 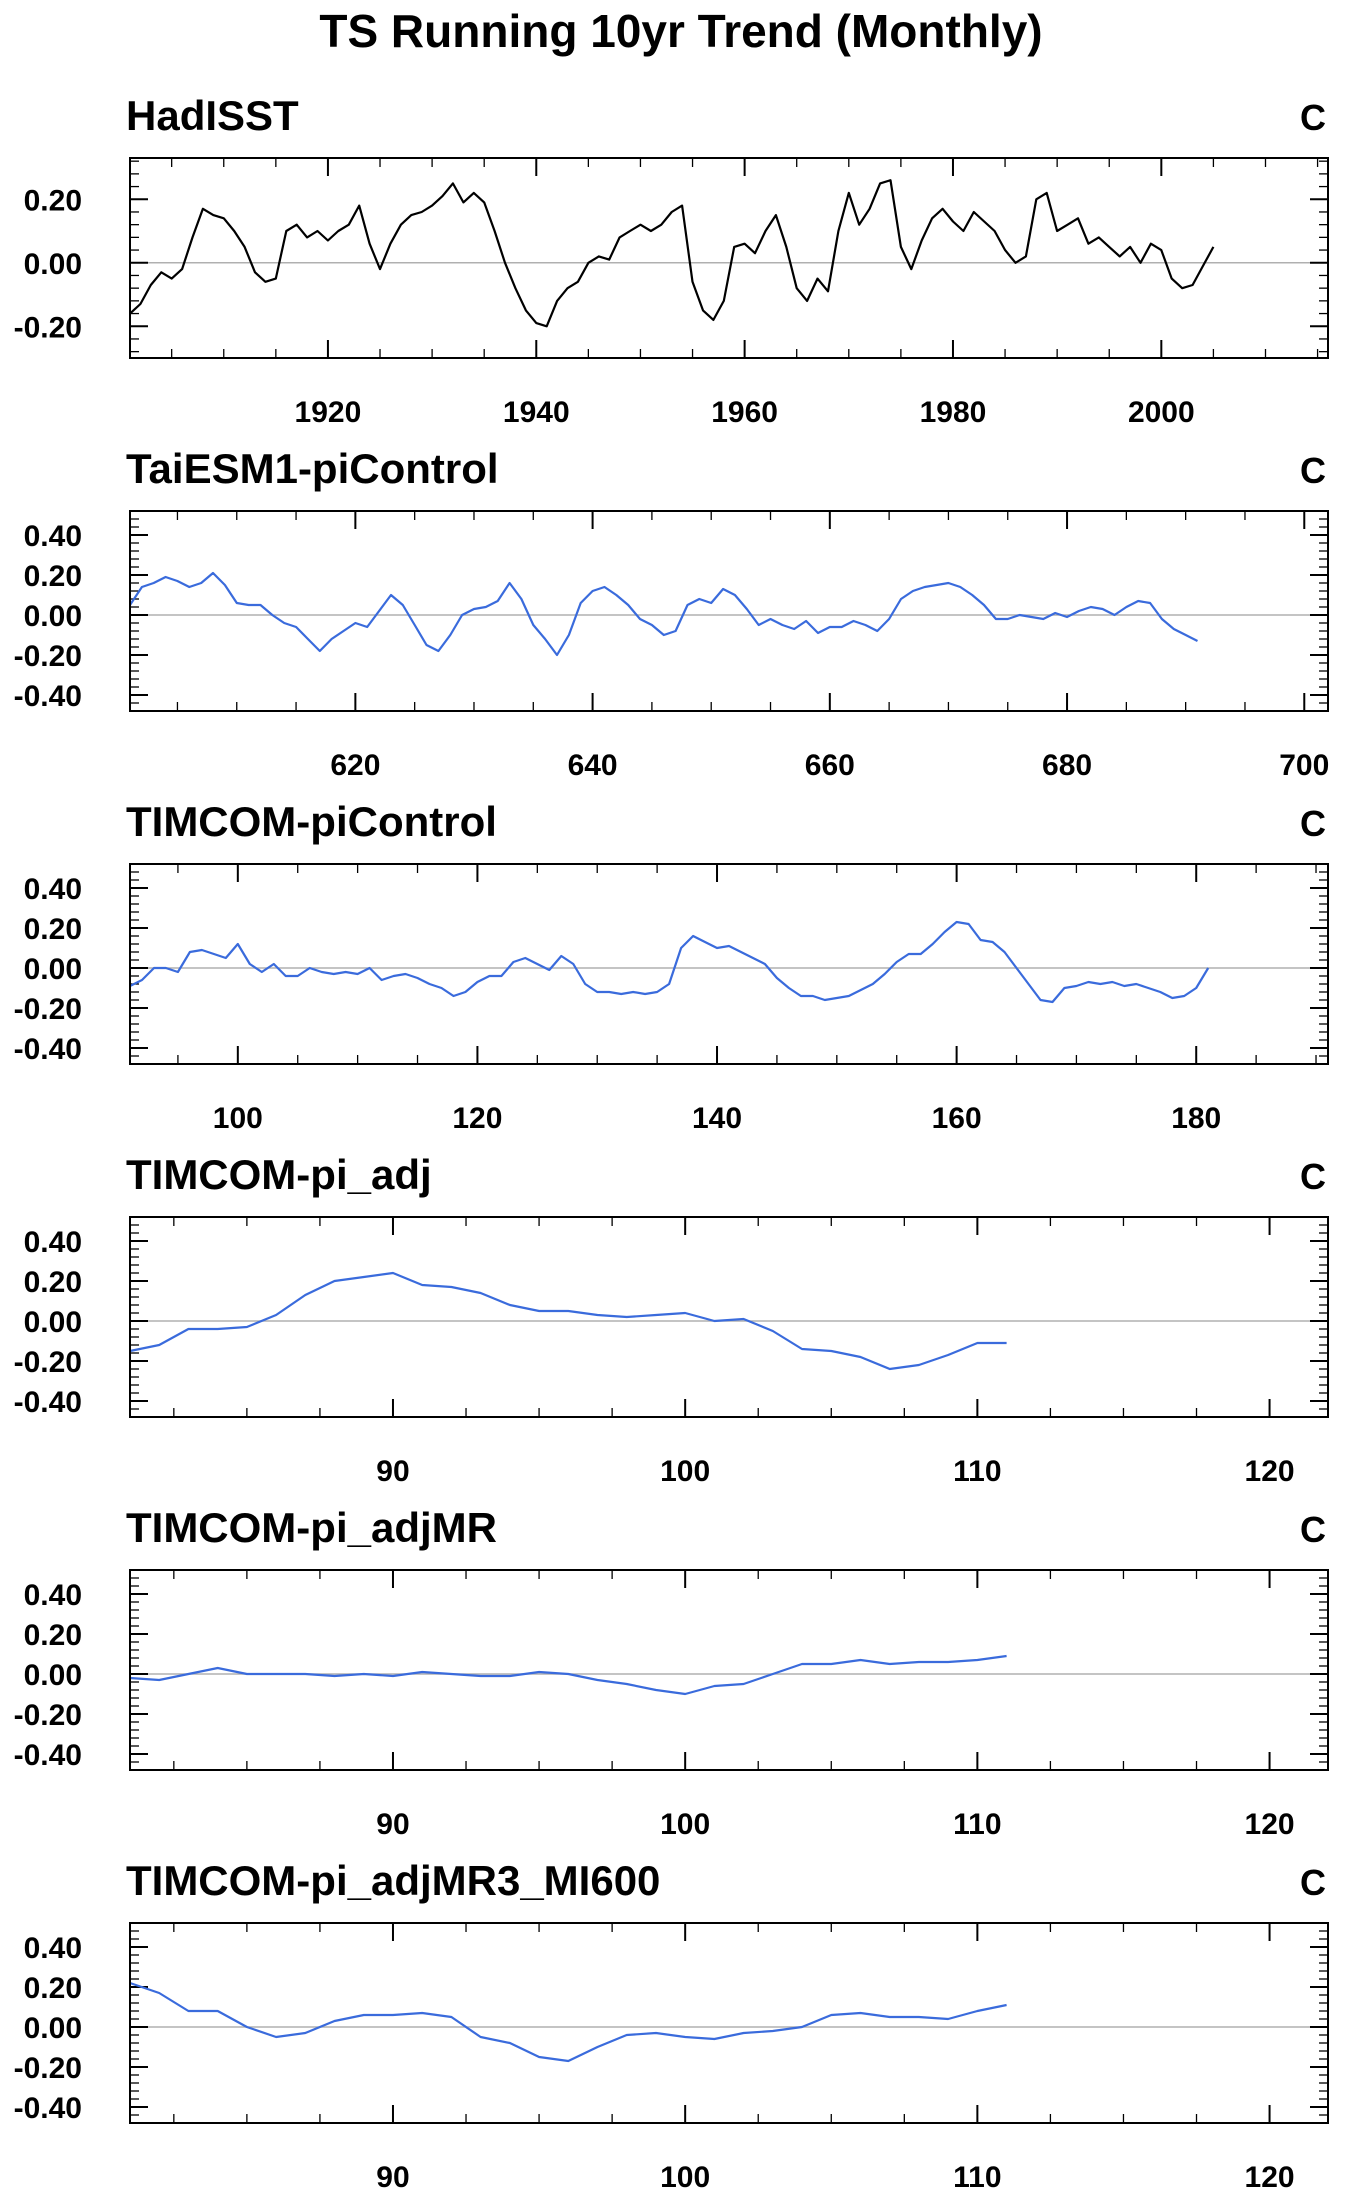 What do you see at coordinates (355, 765) in the screenshot?
I see `x-tick-label: 620` at bounding box center [355, 765].